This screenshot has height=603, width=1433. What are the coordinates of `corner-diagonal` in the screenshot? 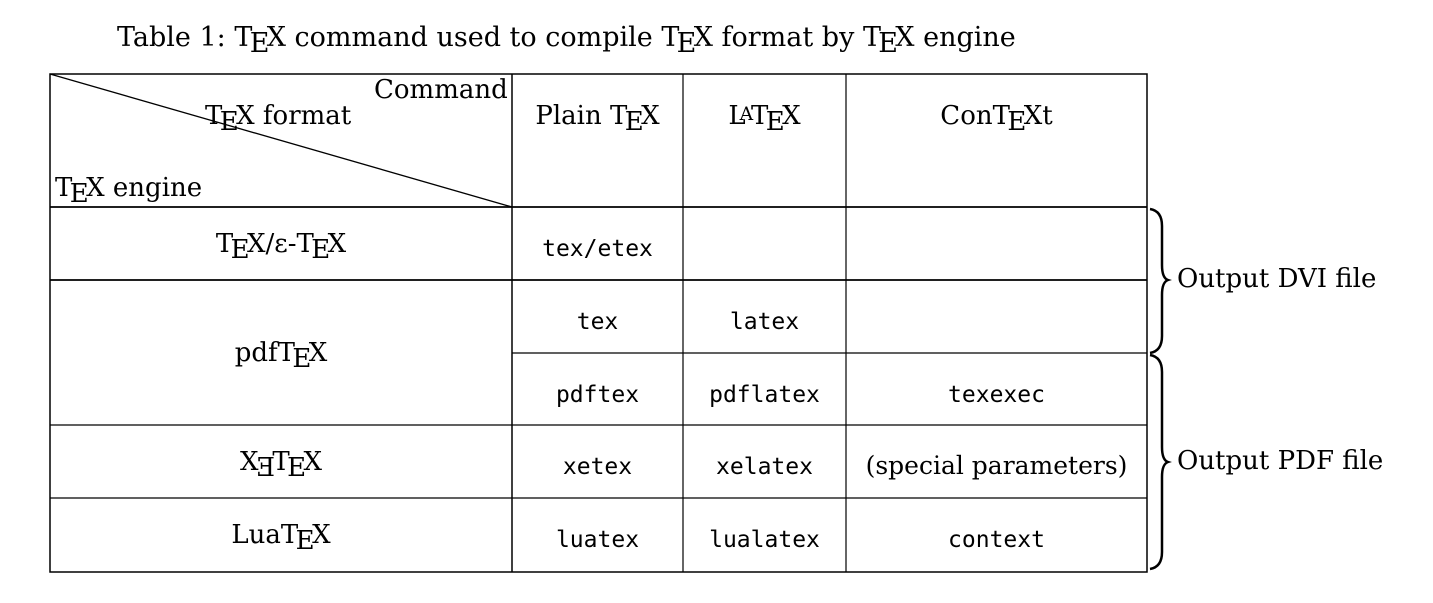 It's located at (281, 140).